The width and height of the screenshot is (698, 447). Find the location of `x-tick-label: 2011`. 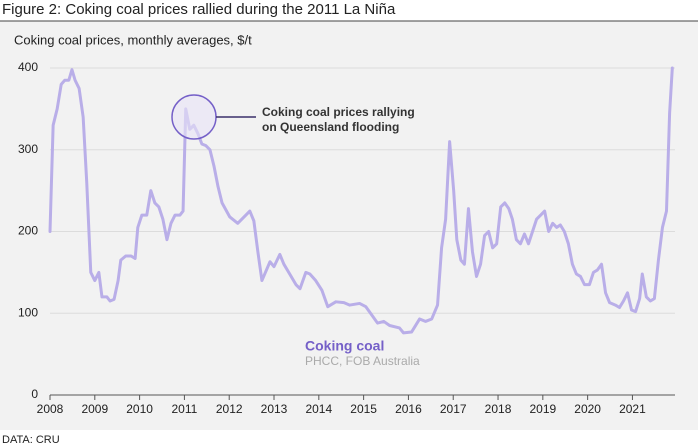

x-tick-label: 2011 is located at coordinates (185, 409).